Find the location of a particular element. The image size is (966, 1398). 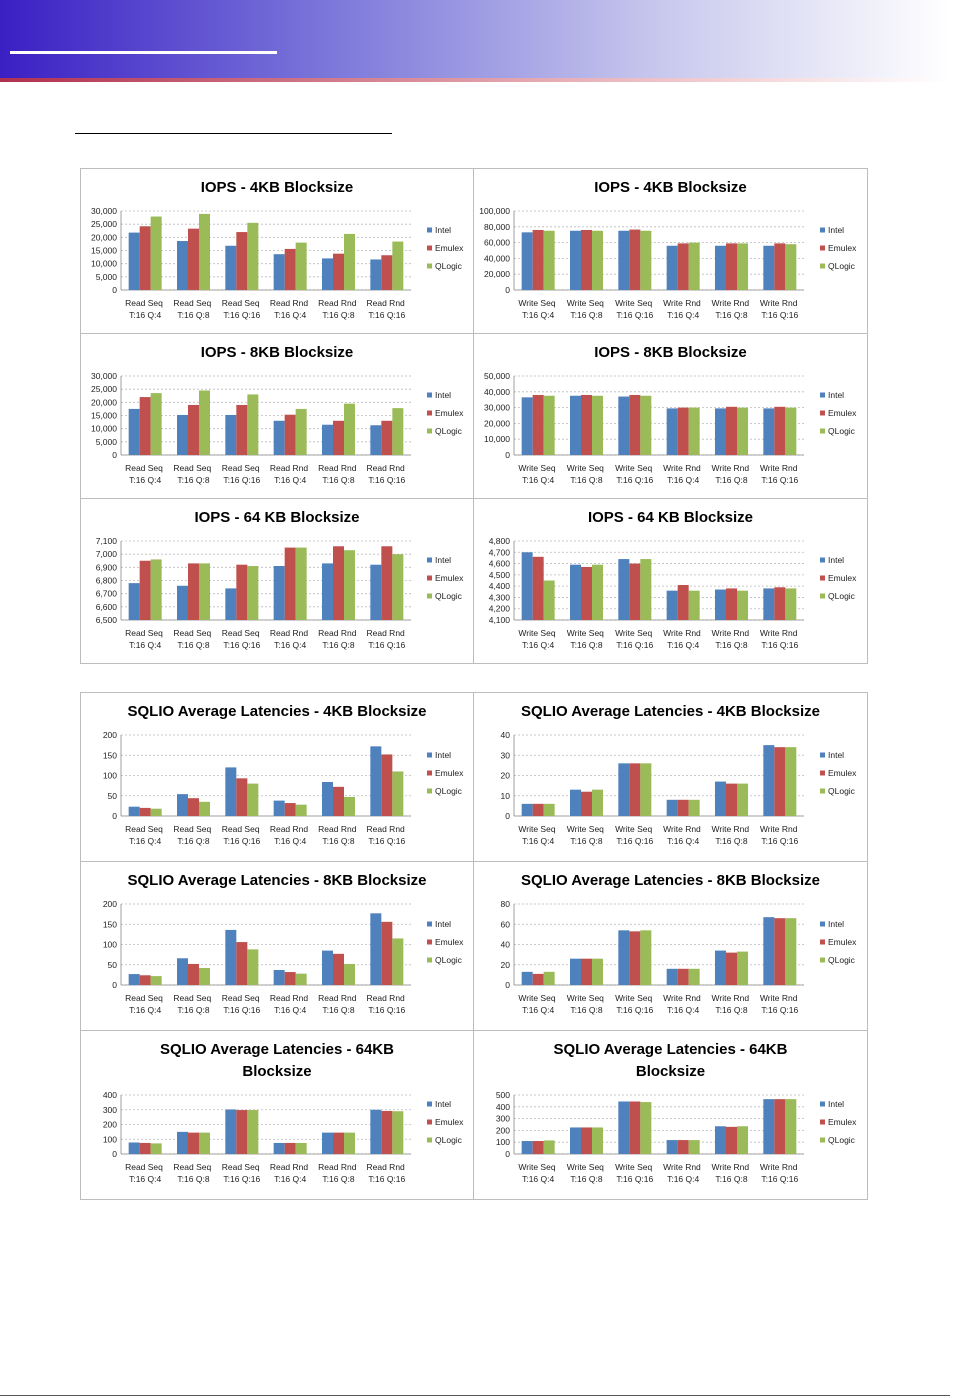

x-tick-label: Write Seq T:16 Q:4 is located at coordinates (538, 474).